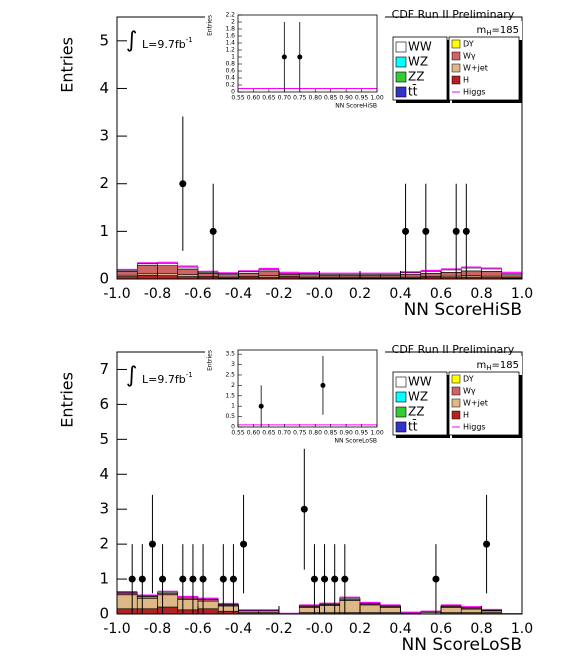  I want to click on legend-label: ZZ, so click(416, 412).